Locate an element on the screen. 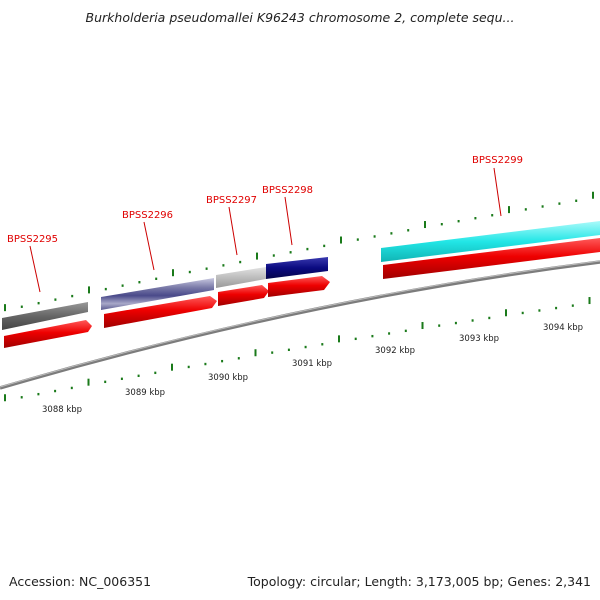  feature-bar-gray-dark is located at coordinates (45, 316).